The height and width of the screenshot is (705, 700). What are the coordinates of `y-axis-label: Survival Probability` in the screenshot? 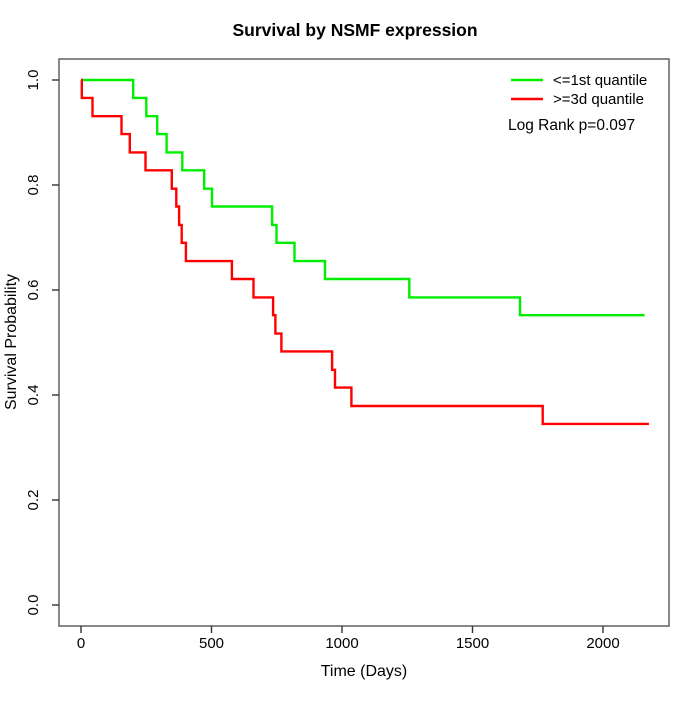 It's located at (11, 342).